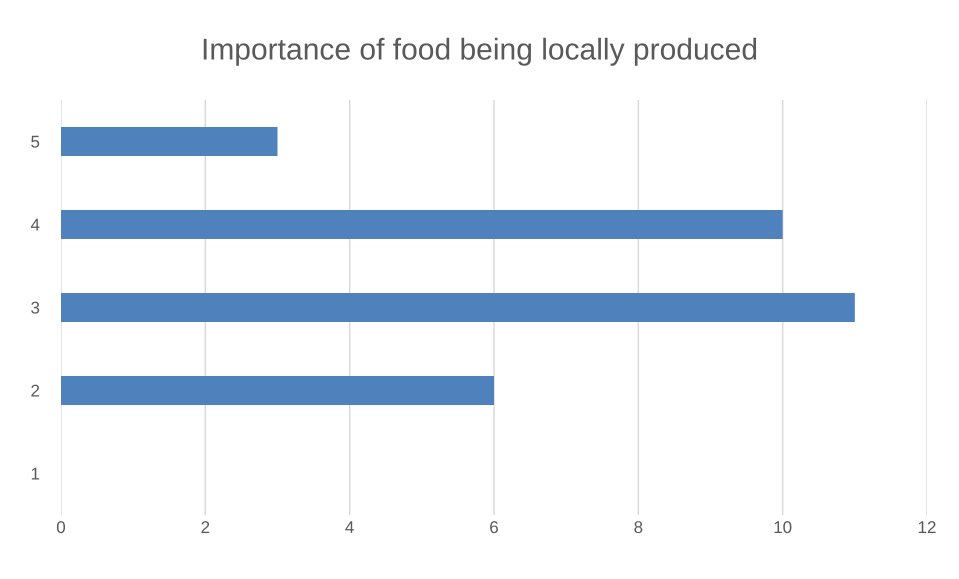 This screenshot has width=959, height=579. What do you see at coordinates (35, 142) in the screenshot?
I see `y-tick-label: 5` at bounding box center [35, 142].